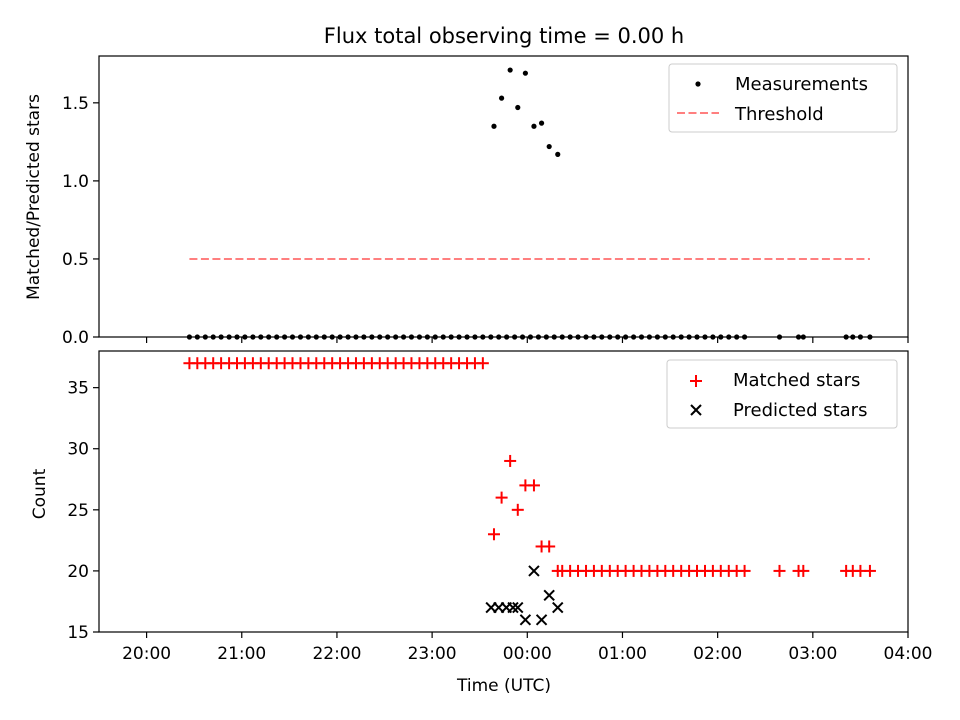 The image size is (960, 720). Describe the element at coordinates (78, 450) in the screenshot. I see `y-tick-label: 30` at that location.